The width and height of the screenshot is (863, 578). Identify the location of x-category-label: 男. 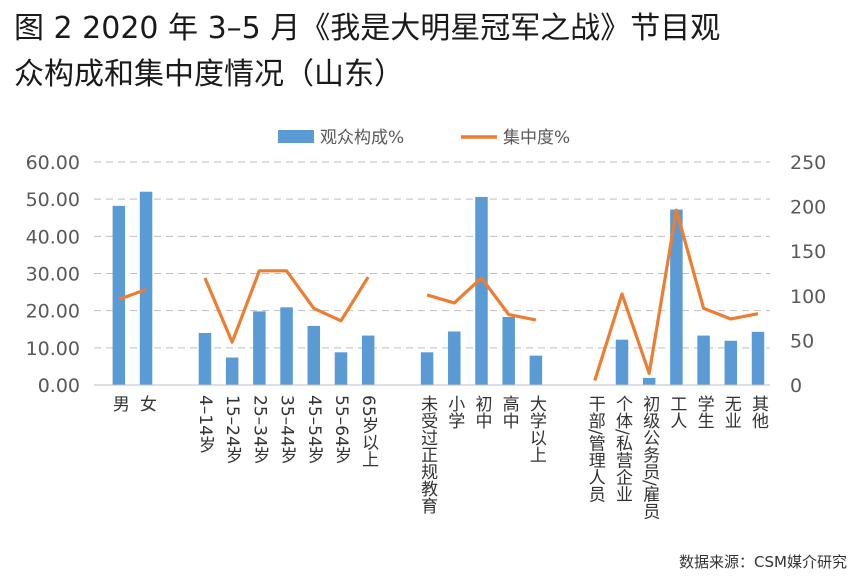
(119, 404).